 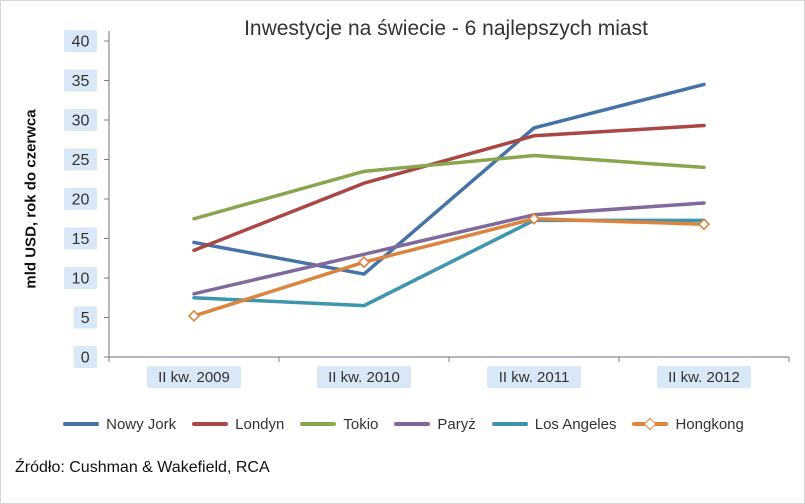 I want to click on legend-item: Nowy Jork, so click(x=119, y=424).